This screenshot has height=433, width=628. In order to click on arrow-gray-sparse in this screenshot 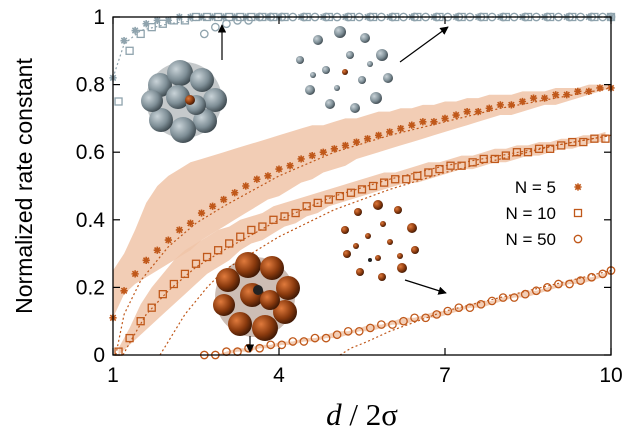, I will do `click(424, 44)`.